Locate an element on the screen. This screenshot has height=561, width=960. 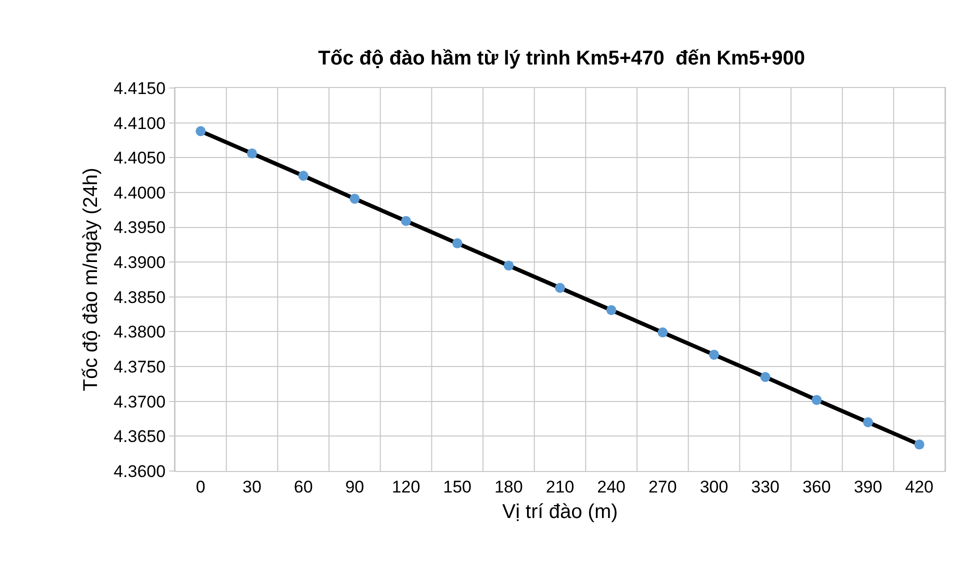
x-tick-label: 0 is located at coordinates (201, 486).